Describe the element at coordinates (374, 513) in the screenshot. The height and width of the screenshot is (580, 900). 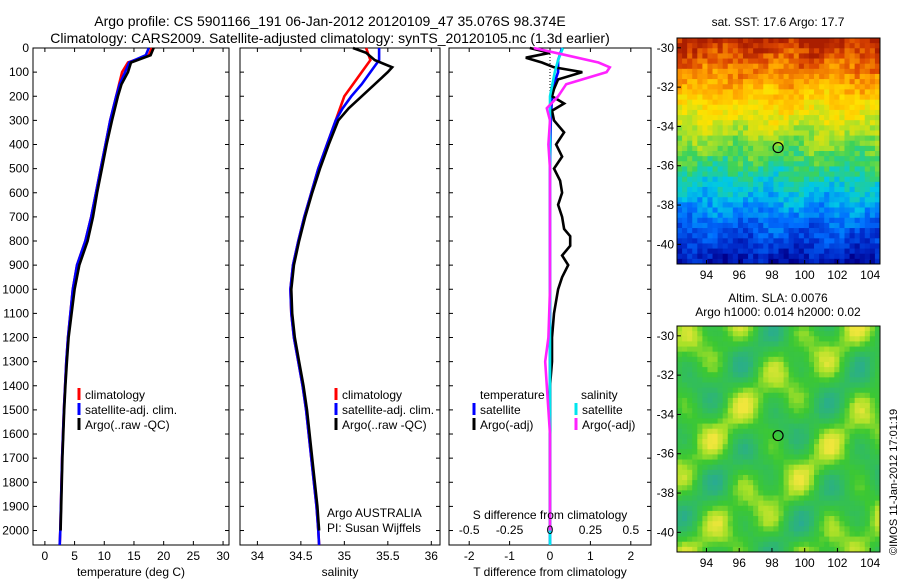
I see `salinity-annotation-line1: Argo AUSTRALIA` at that location.